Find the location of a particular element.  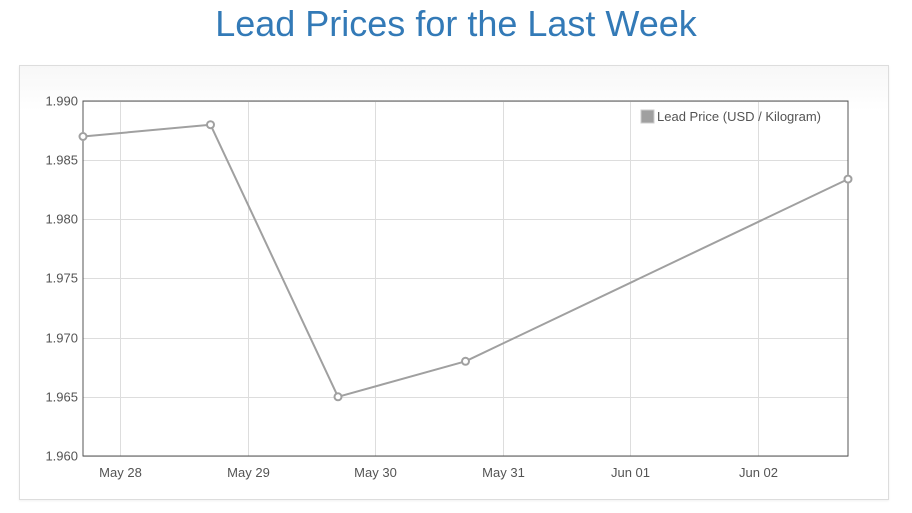

x-axis-tick-labels: May 28 May 29 May 30 May 31 Jun 01 Jun 02 is located at coordinates (438, 472).